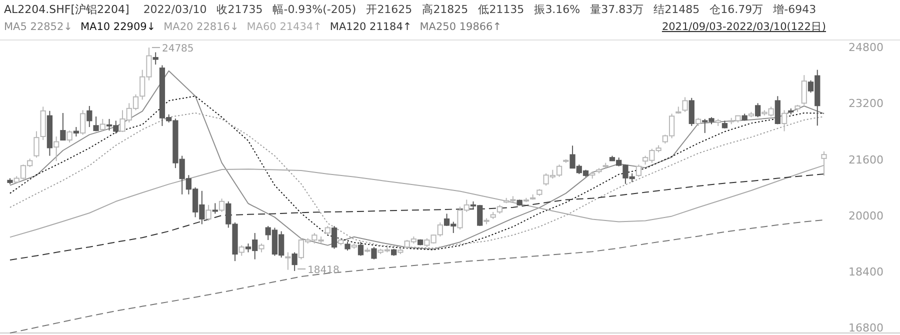 Image resolution: width=900 pixels, height=335 pixels. Describe the element at coordinates (617, 9) in the screenshot. I see `text: 量37.83万` at that location.